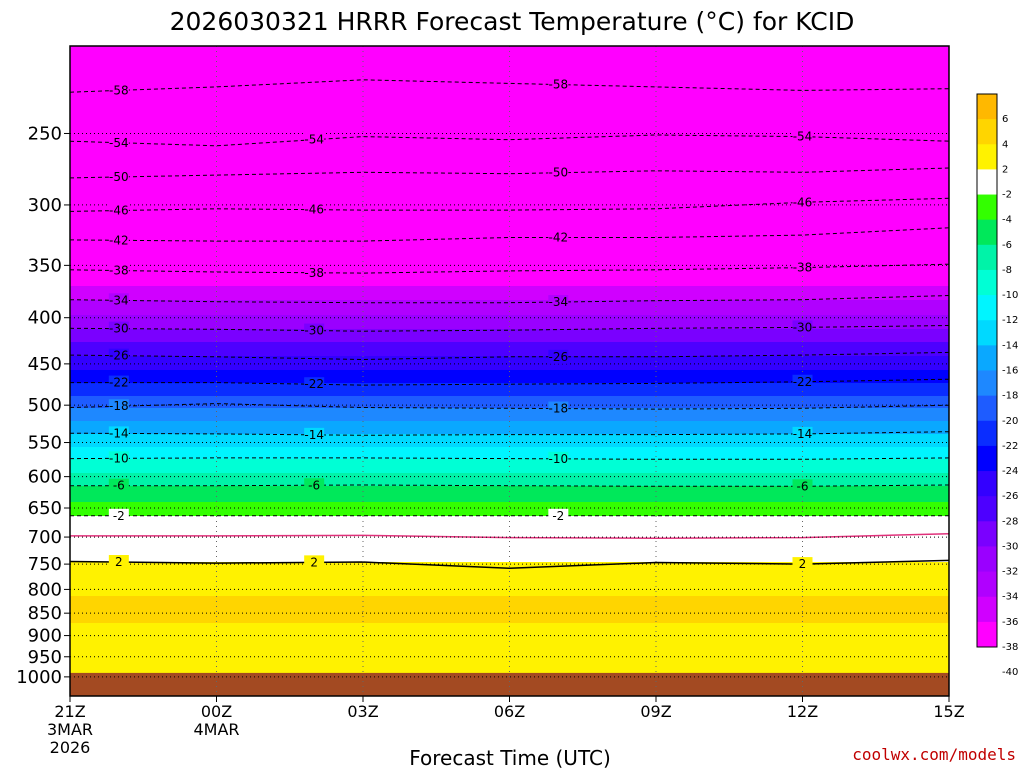 The image size is (1024, 768). Describe the element at coordinates (509, 535) in the screenshot. I see `freezing-line` at that location.